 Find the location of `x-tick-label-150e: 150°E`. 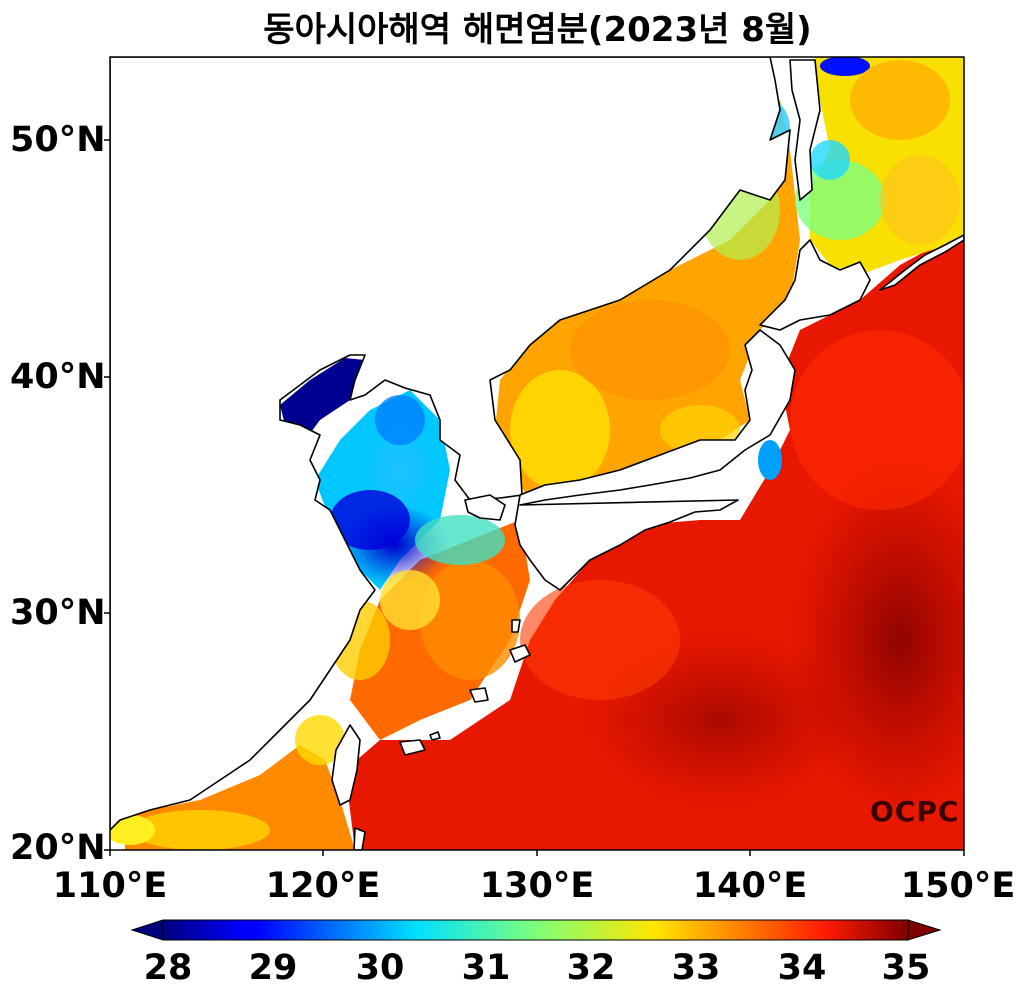

x-tick-label-150e: 150°E is located at coordinates (958, 886).